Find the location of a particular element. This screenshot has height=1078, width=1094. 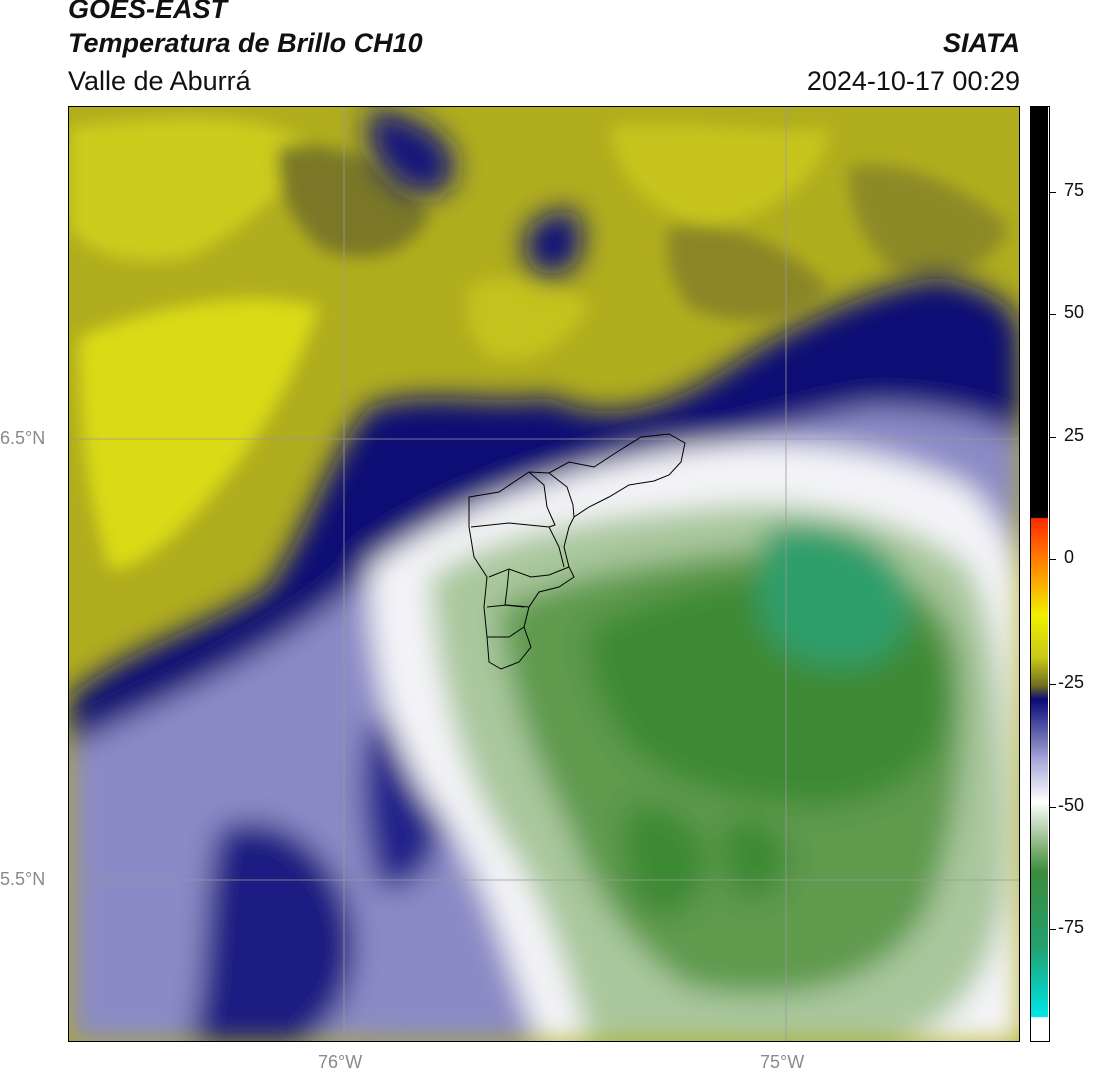

lon-label-76w: 76°W is located at coordinates (340, 1062).